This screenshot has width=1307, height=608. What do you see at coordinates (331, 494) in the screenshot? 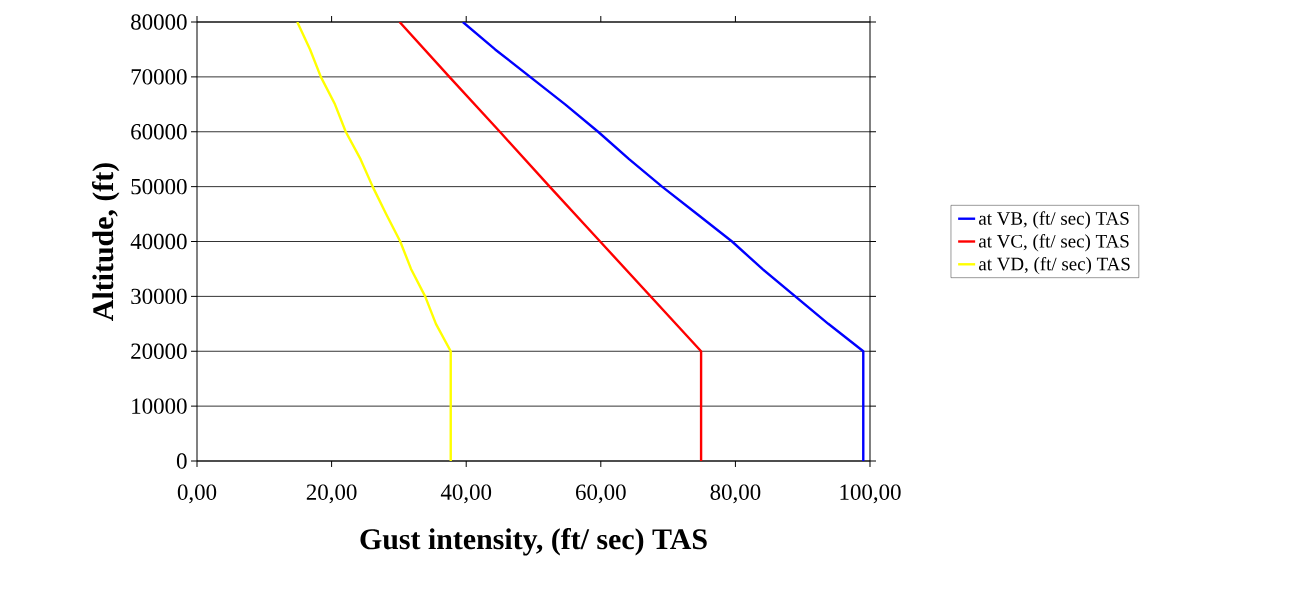
I see `x-tick-label: 20,00` at bounding box center [331, 494].